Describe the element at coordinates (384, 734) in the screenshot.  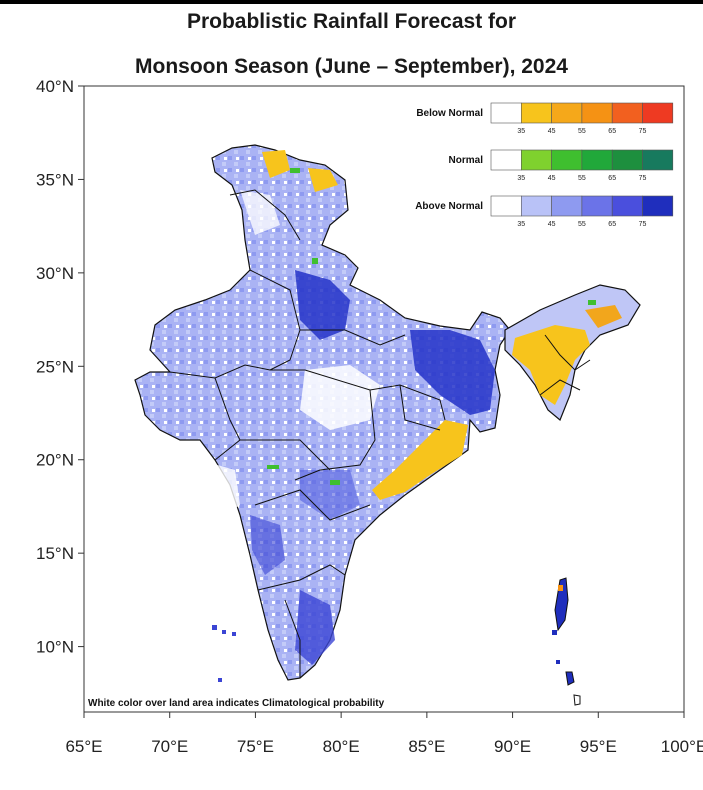
I see `x-axis: 65°E 70°E 75°E 80°E 85°E 90°E 95°E 100°E` at that location.